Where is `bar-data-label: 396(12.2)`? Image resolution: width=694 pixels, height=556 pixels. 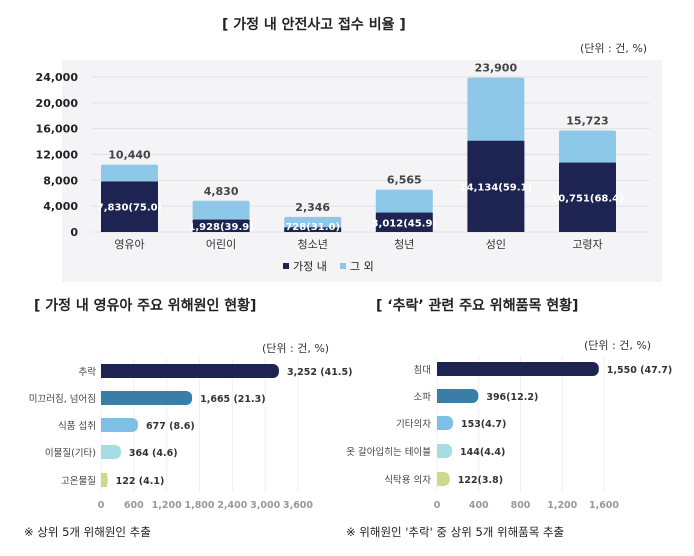 bar-data-label: 396(12.2) is located at coordinates (512, 397).